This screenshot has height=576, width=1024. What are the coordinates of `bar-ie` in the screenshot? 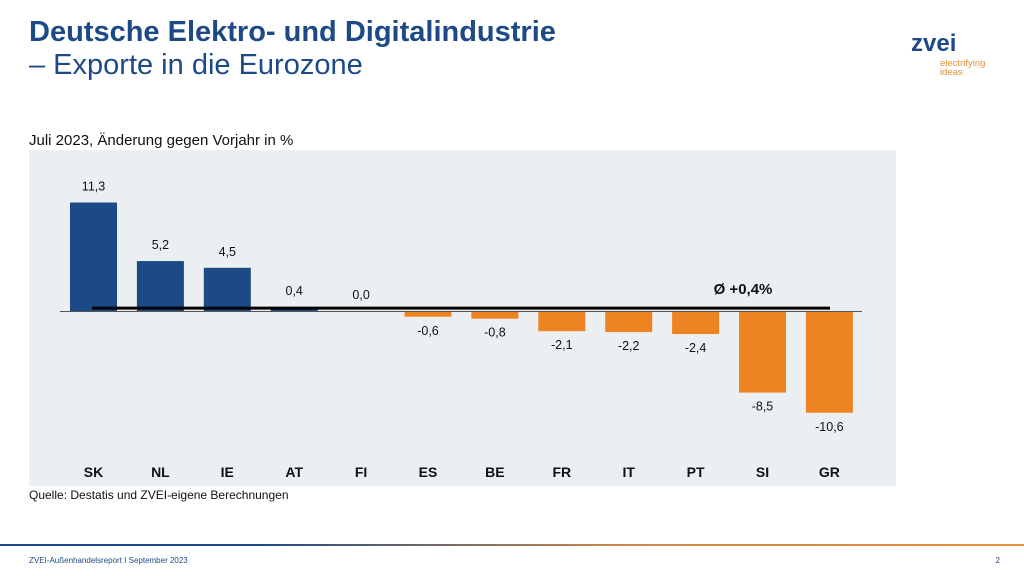 It's located at (227, 289).